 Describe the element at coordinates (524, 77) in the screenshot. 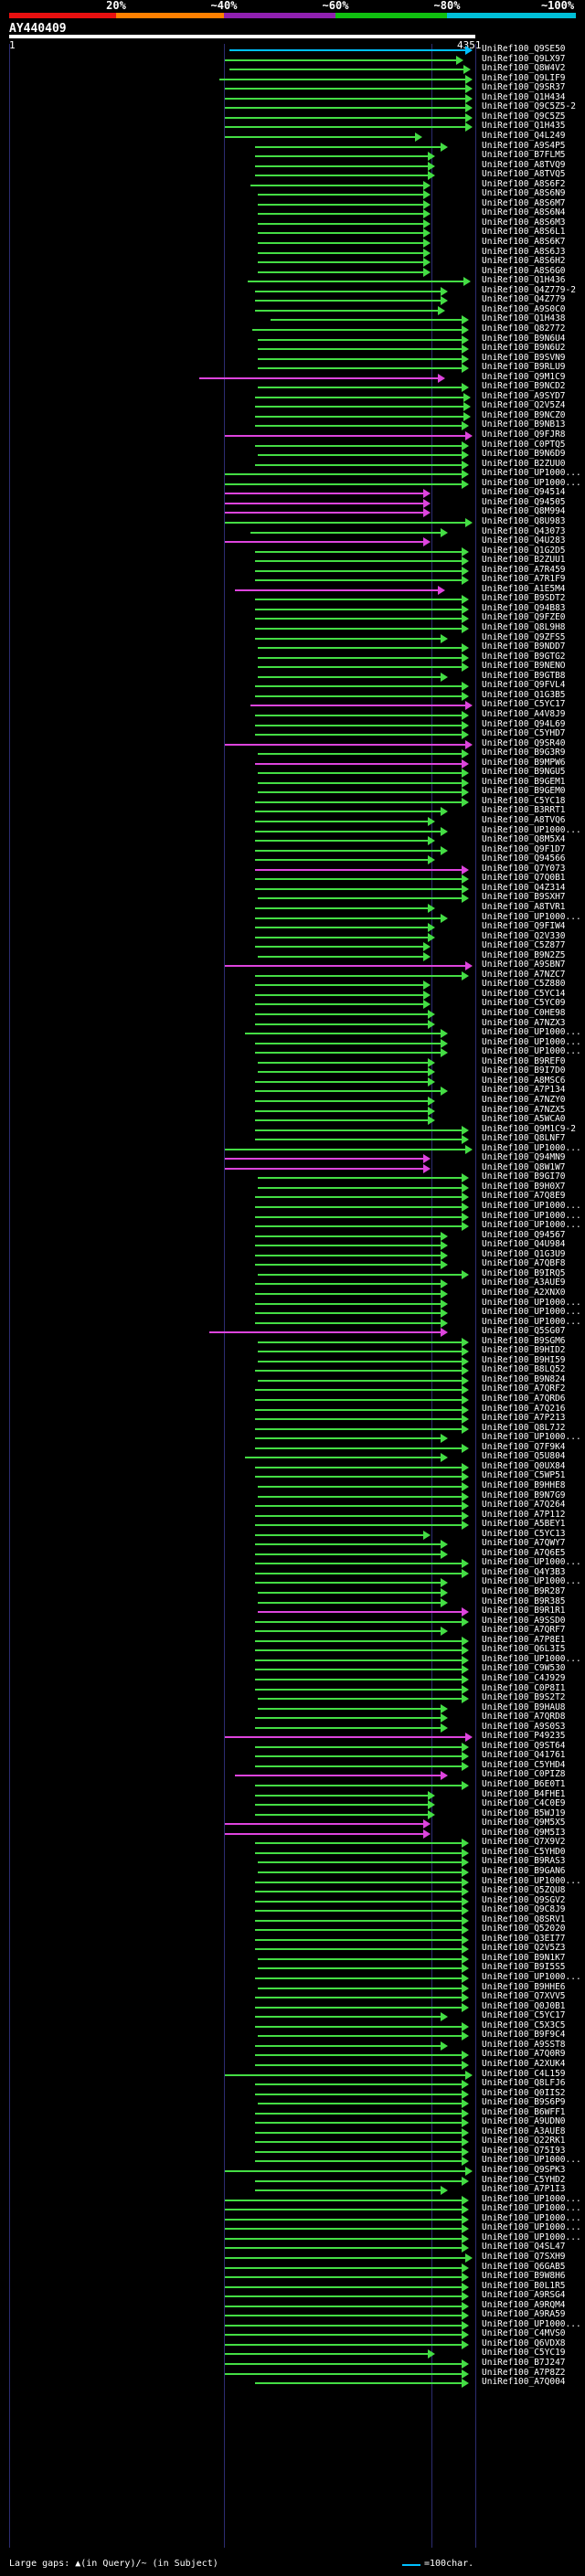

I see `hit-label: UniRef100_Q9LIF9` at that location.